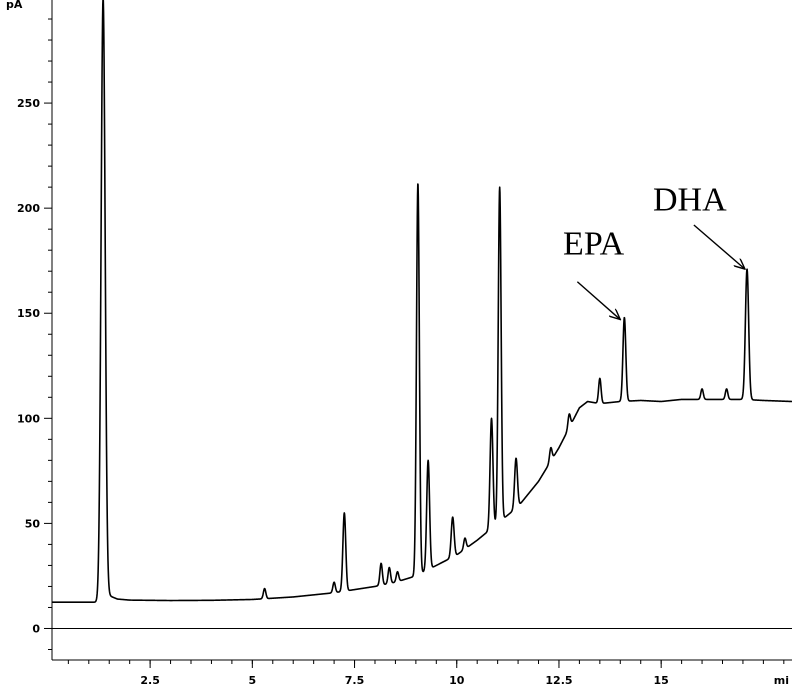 The image size is (792, 691). What do you see at coordinates (654, 250) in the screenshot?
I see `annotations: EPA DHA` at bounding box center [654, 250].